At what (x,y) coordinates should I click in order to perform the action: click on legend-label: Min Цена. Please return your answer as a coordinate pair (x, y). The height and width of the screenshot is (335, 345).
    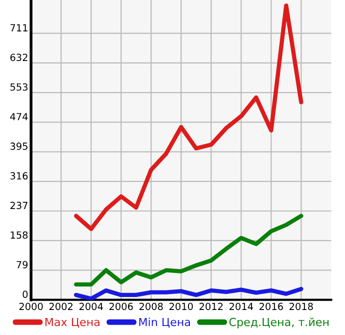
    Looking at the image, I should click on (164, 323).